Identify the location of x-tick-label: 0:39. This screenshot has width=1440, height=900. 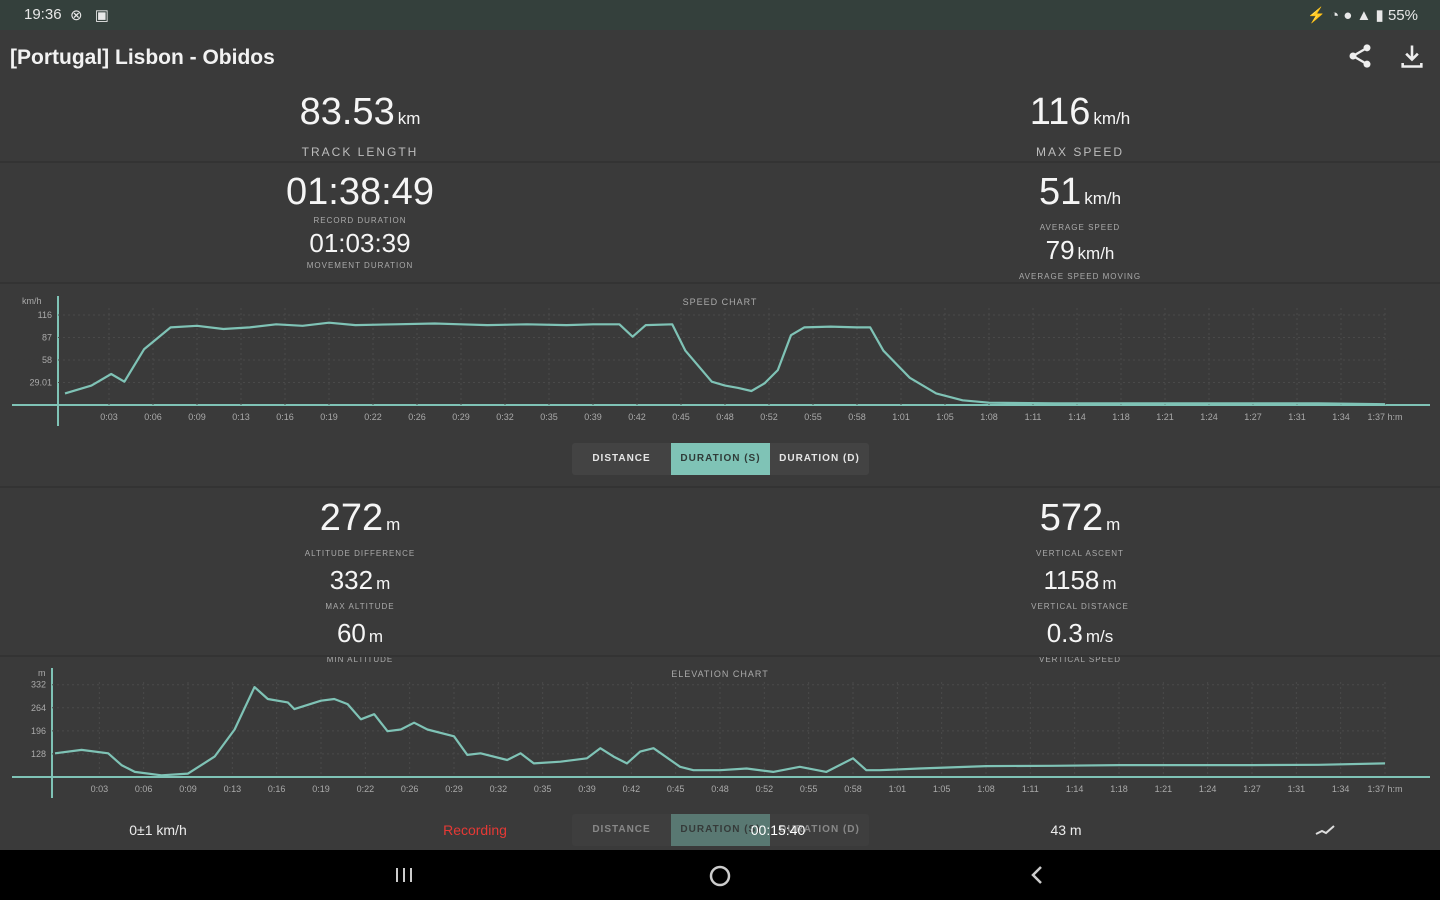
(587, 789).